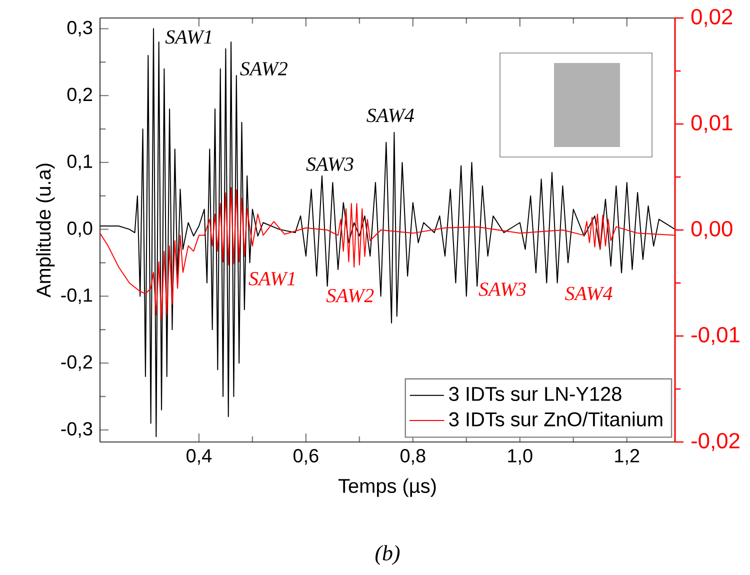  What do you see at coordinates (555, 419) in the screenshot?
I see `legend-label: 3 IDTs sur ZnO/Titanium` at bounding box center [555, 419].